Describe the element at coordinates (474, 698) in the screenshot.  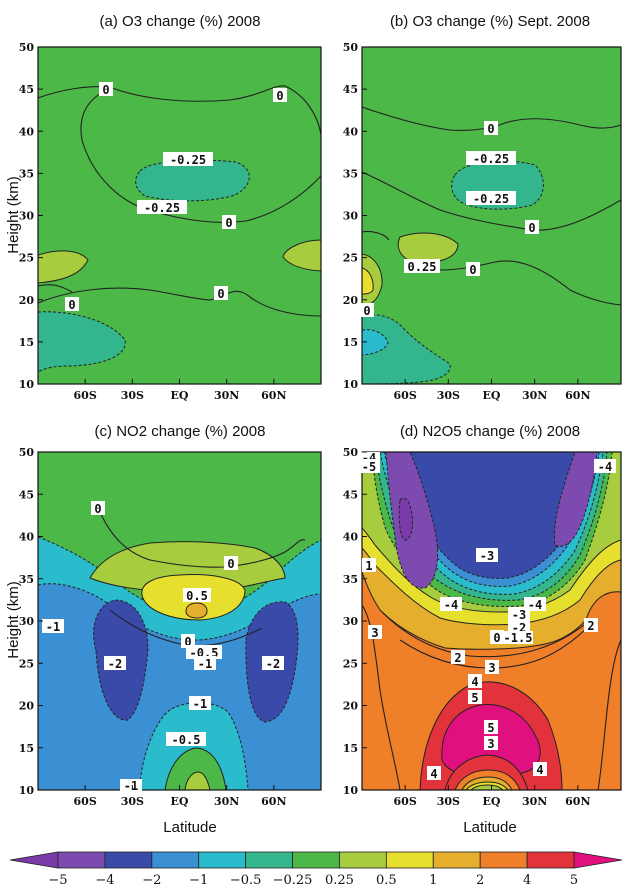
I see `d-clabel-17: 5` at that location.